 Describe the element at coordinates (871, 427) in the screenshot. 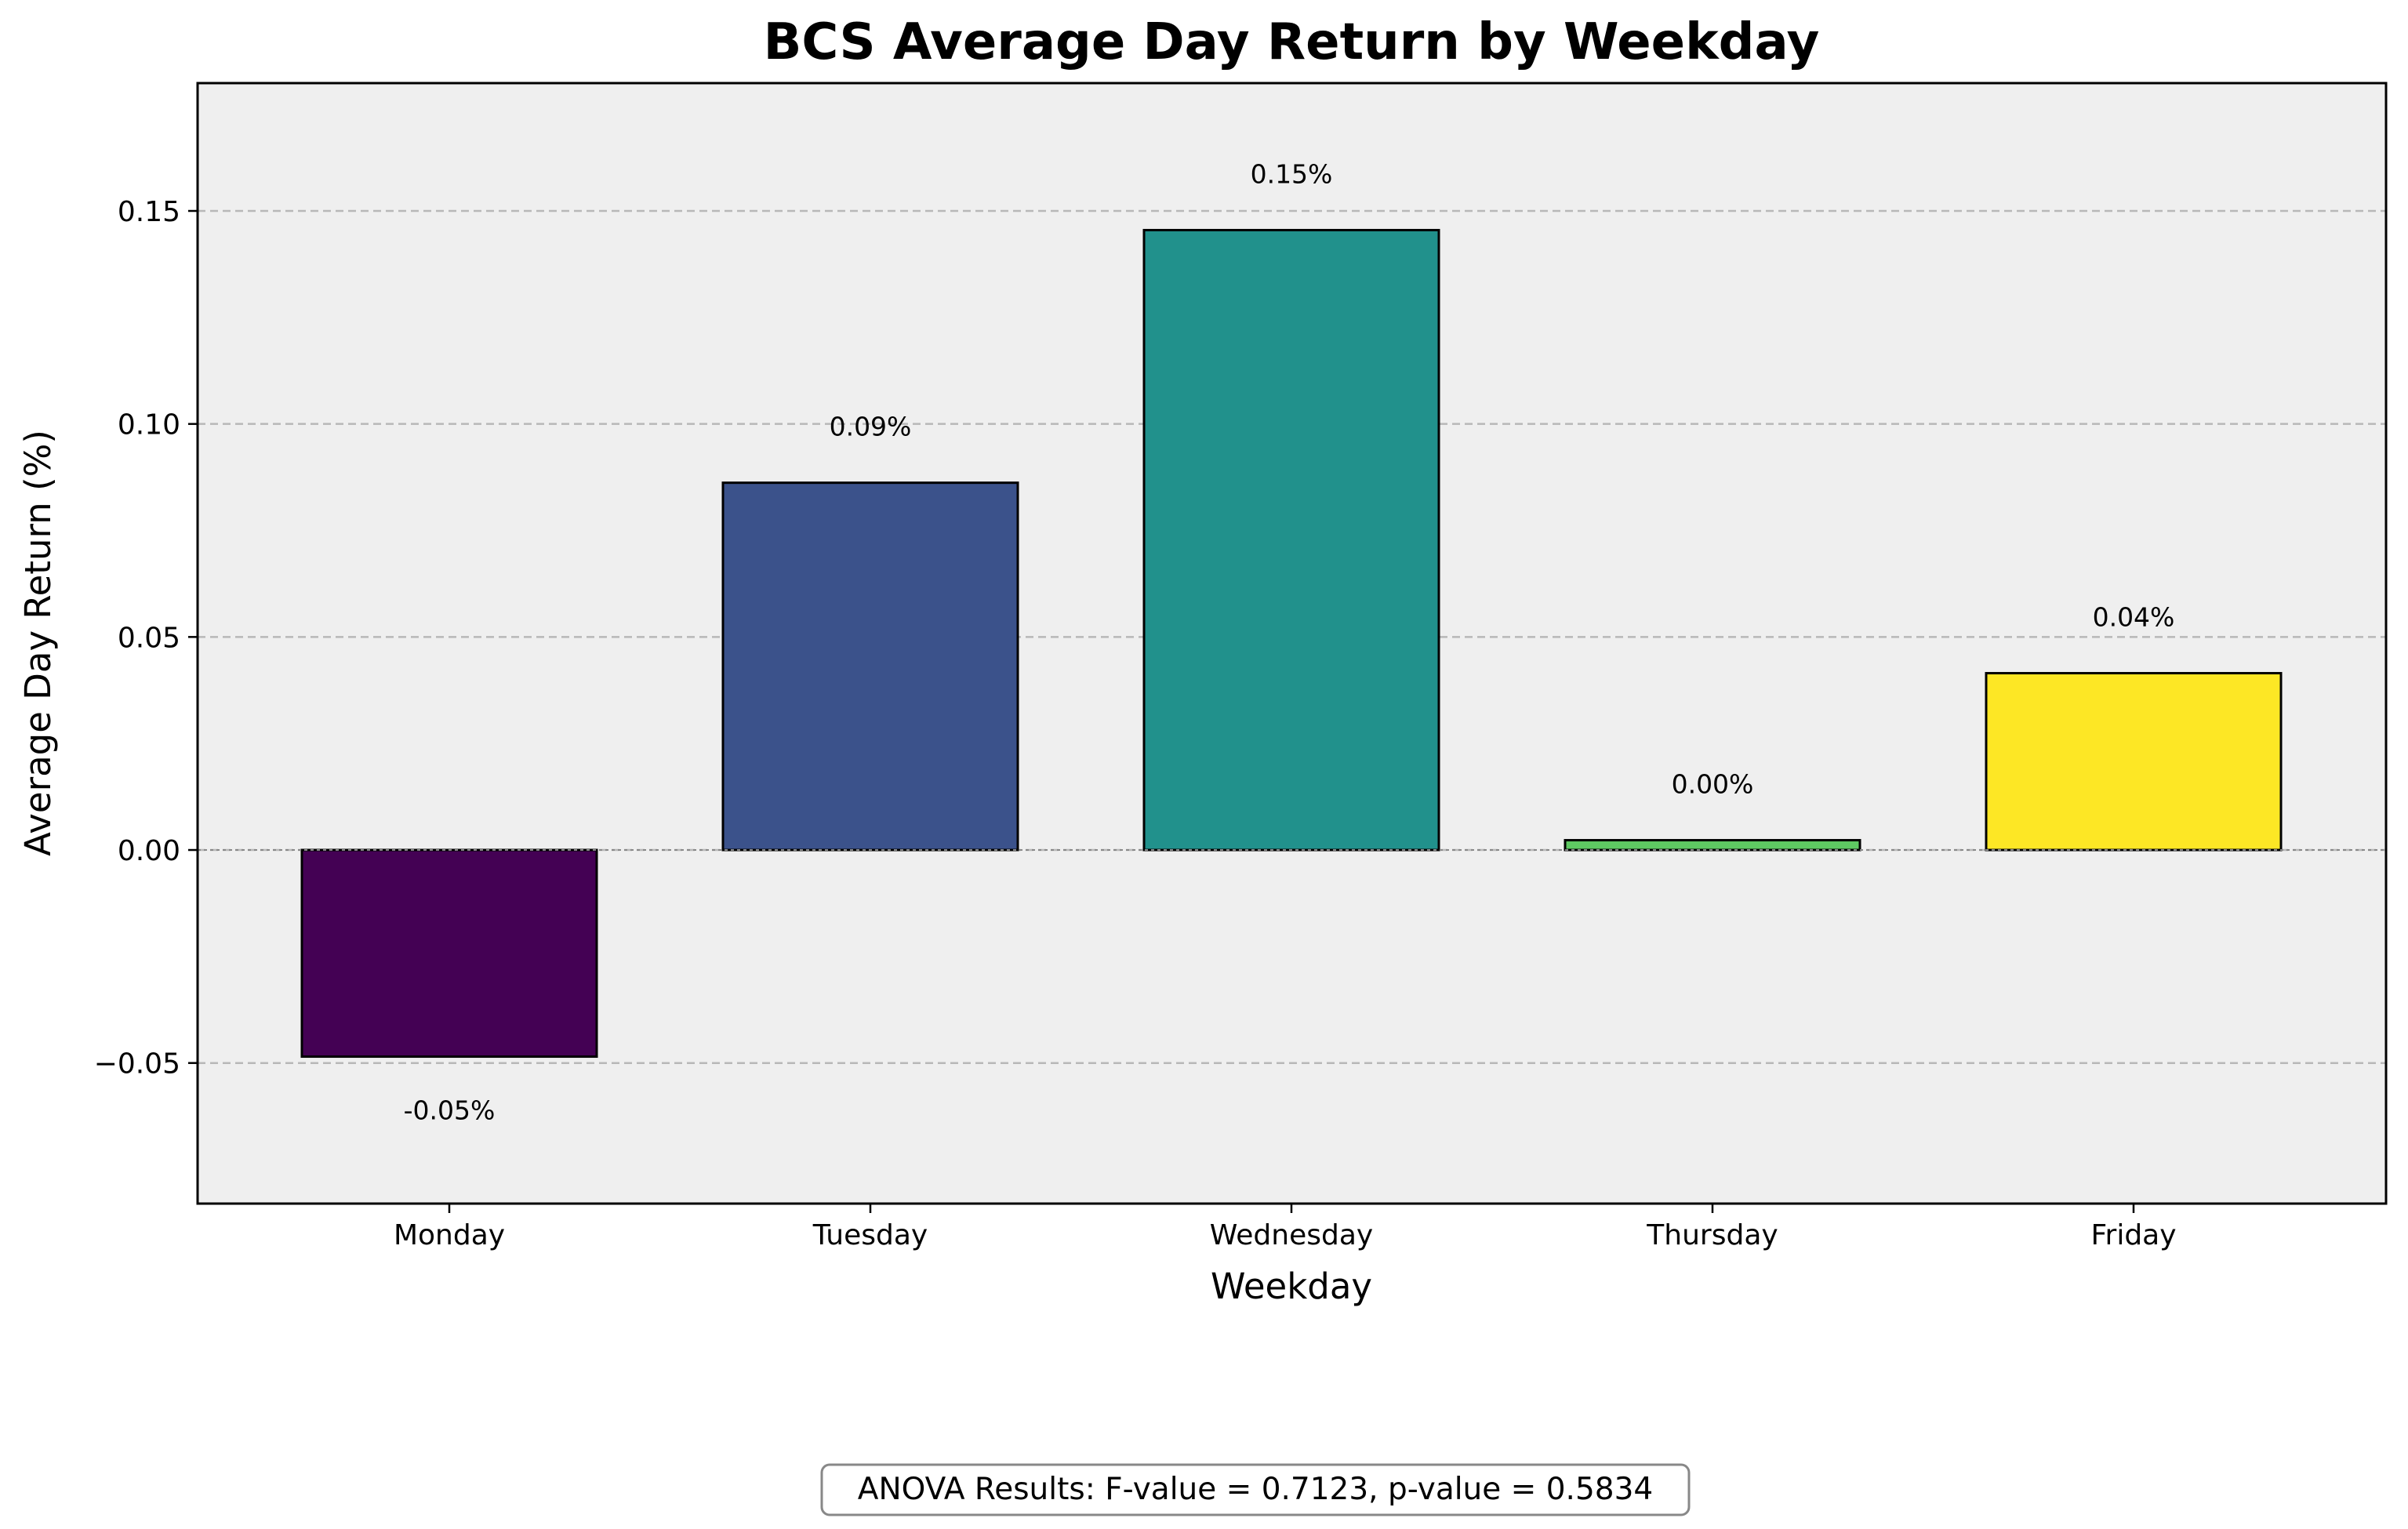

I see `data-label-tuesday: 0.09%` at that location.